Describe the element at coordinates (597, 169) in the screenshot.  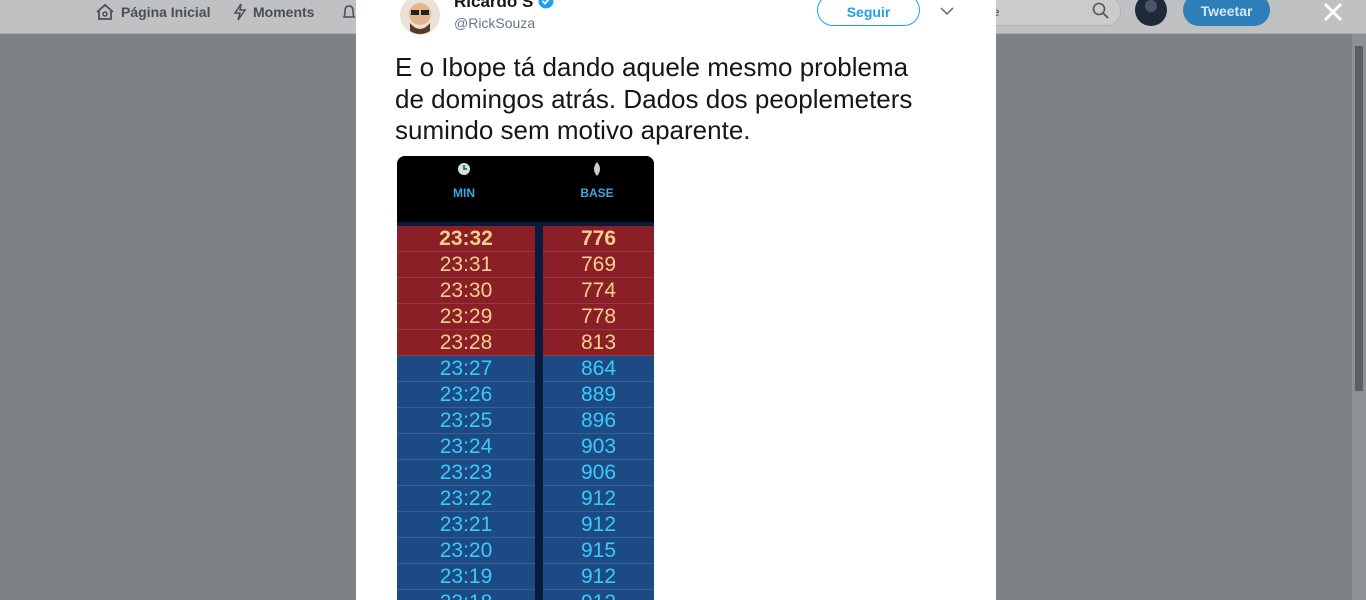
I see `base-icon` at that location.